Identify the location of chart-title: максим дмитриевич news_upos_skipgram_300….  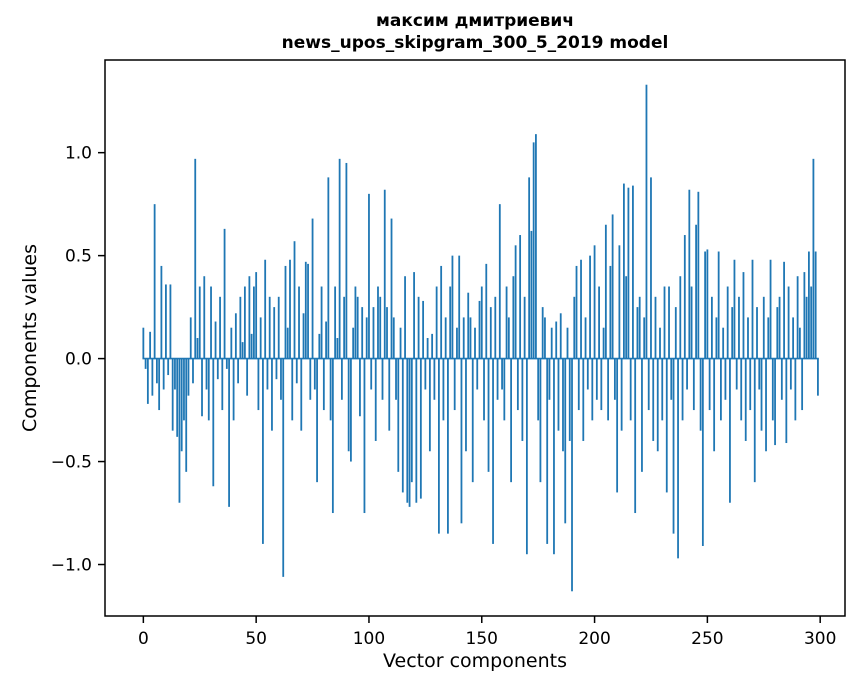
(475, 32).